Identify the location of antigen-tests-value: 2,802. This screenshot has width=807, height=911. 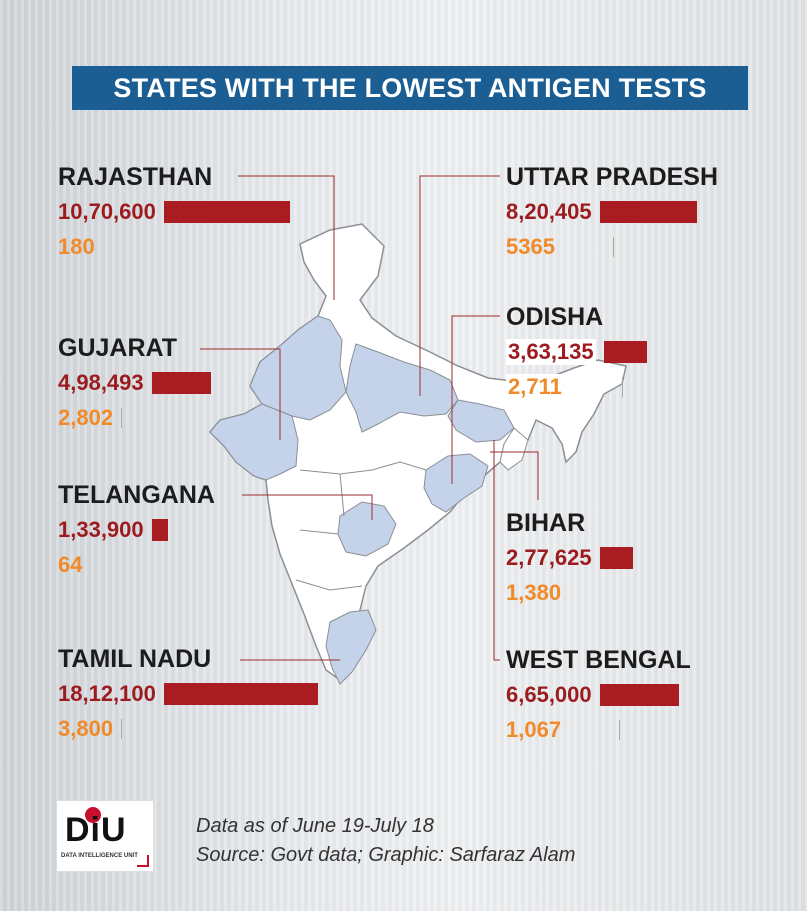
(86, 417).